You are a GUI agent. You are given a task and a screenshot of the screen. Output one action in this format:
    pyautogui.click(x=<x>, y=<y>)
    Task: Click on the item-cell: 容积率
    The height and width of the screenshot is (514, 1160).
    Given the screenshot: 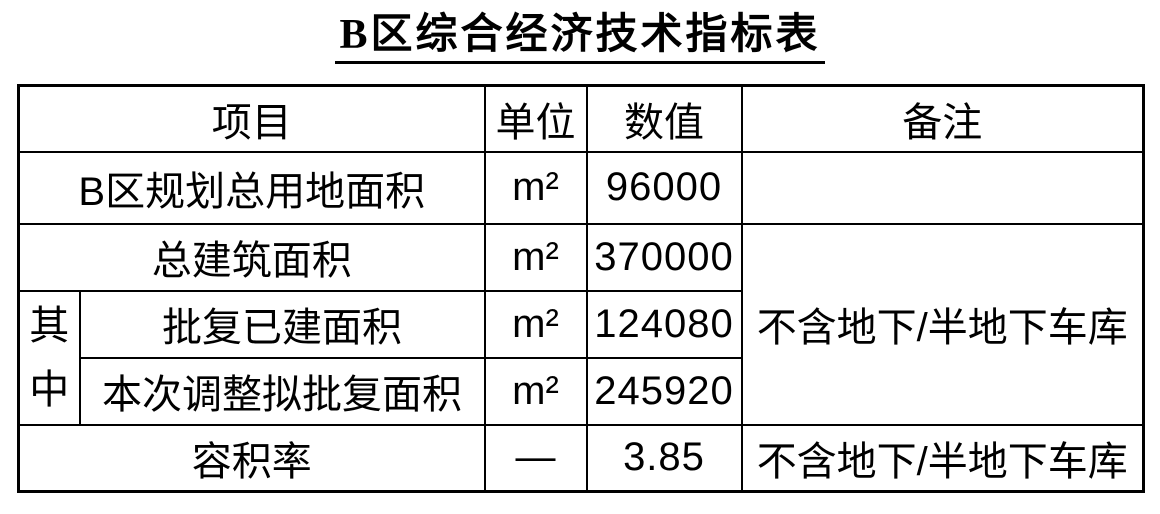 What is the action you would take?
    pyautogui.click(x=251, y=458)
    